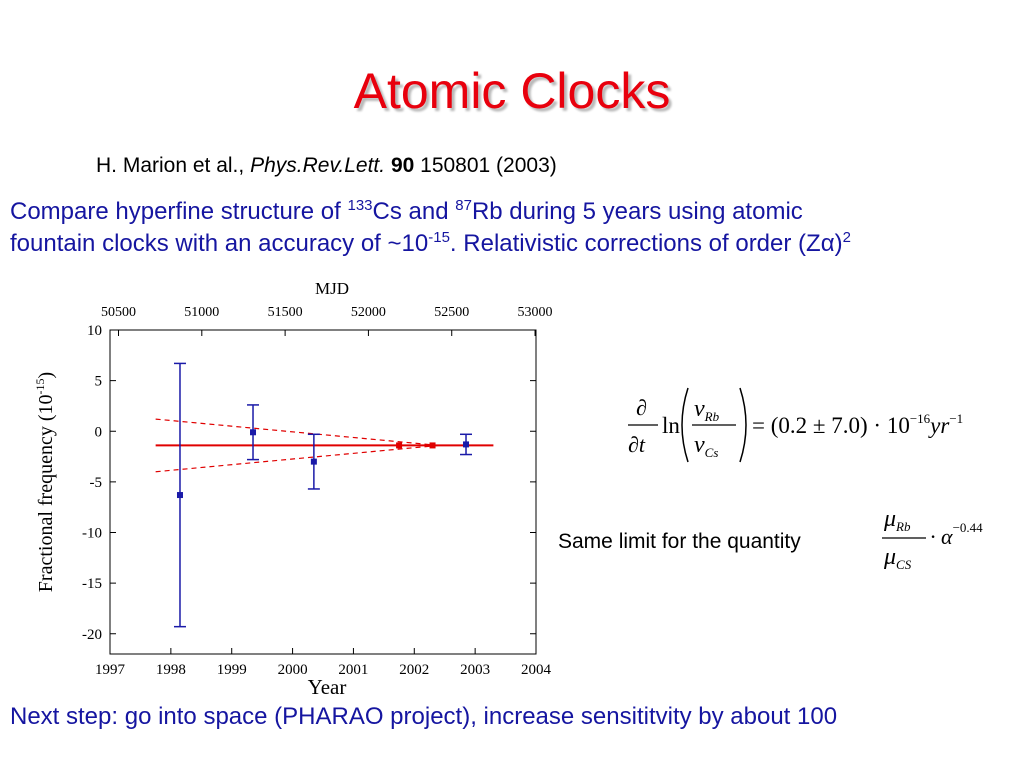 The height and width of the screenshot is (768, 1024). Describe the element at coordinates (360, 205) in the screenshot. I see `intro-sup: 133` at that location.